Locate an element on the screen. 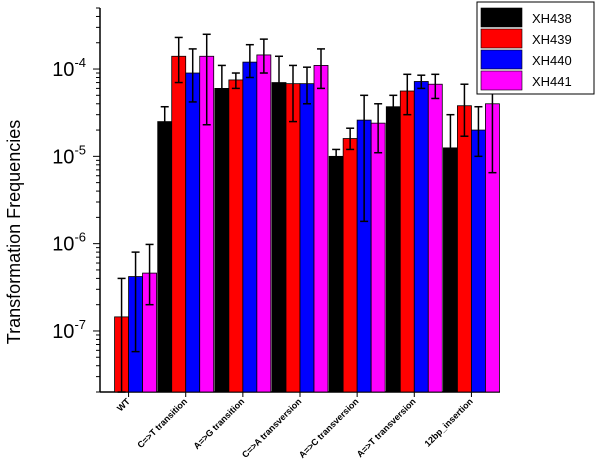 The width and height of the screenshot is (597, 476). legend-swatch-xh440 is located at coordinates (501, 59).